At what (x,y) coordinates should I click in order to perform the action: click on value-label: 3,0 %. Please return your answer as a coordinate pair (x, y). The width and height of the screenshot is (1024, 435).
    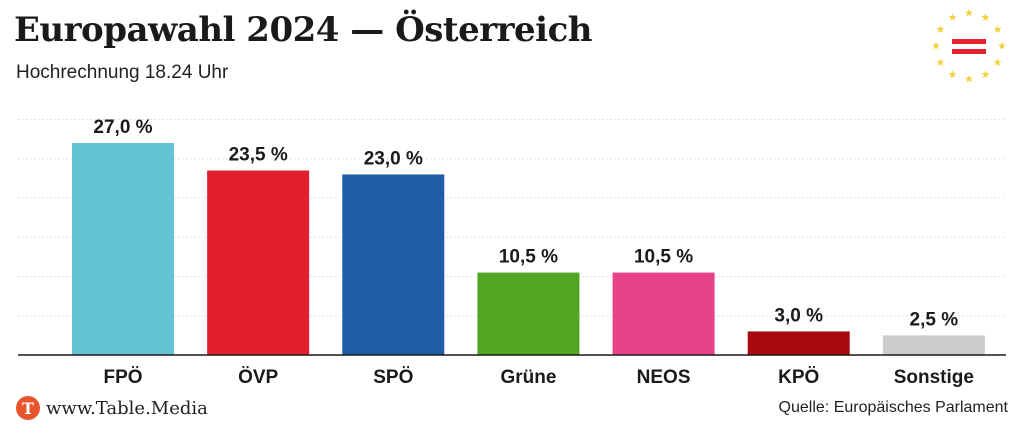
    Looking at the image, I should click on (798, 315).